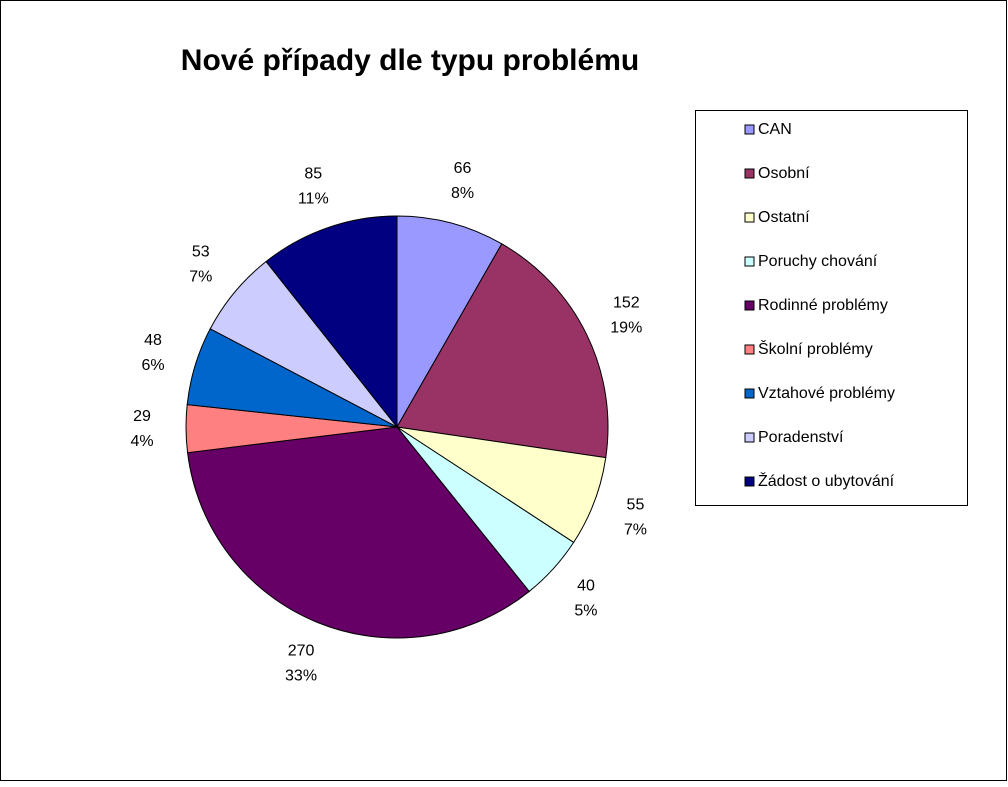 The image size is (1008, 787). What do you see at coordinates (784, 217) in the screenshot?
I see `legend-label: Ostatní` at bounding box center [784, 217].